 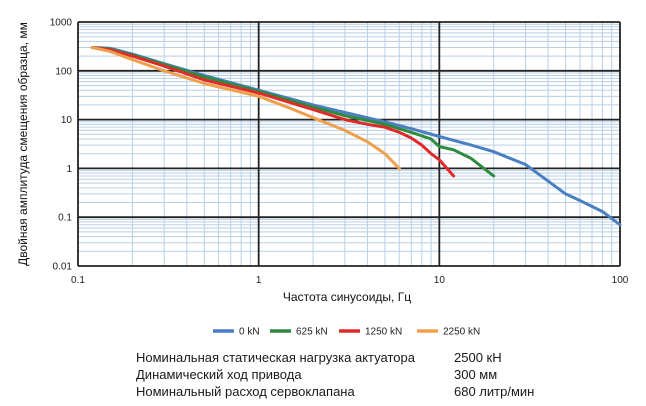 I want to click on x-tick-label: 0.1, so click(x=78, y=280).